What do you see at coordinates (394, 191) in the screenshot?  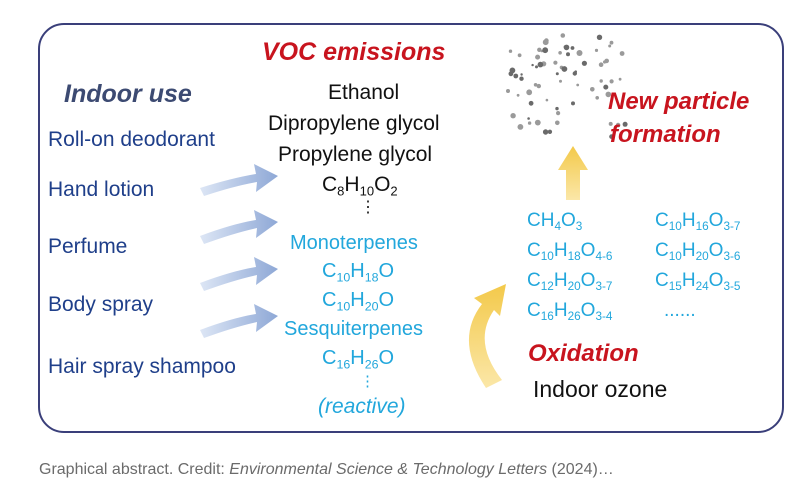 I see `c8-oxygen-count: 2` at bounding box center [394, 191].